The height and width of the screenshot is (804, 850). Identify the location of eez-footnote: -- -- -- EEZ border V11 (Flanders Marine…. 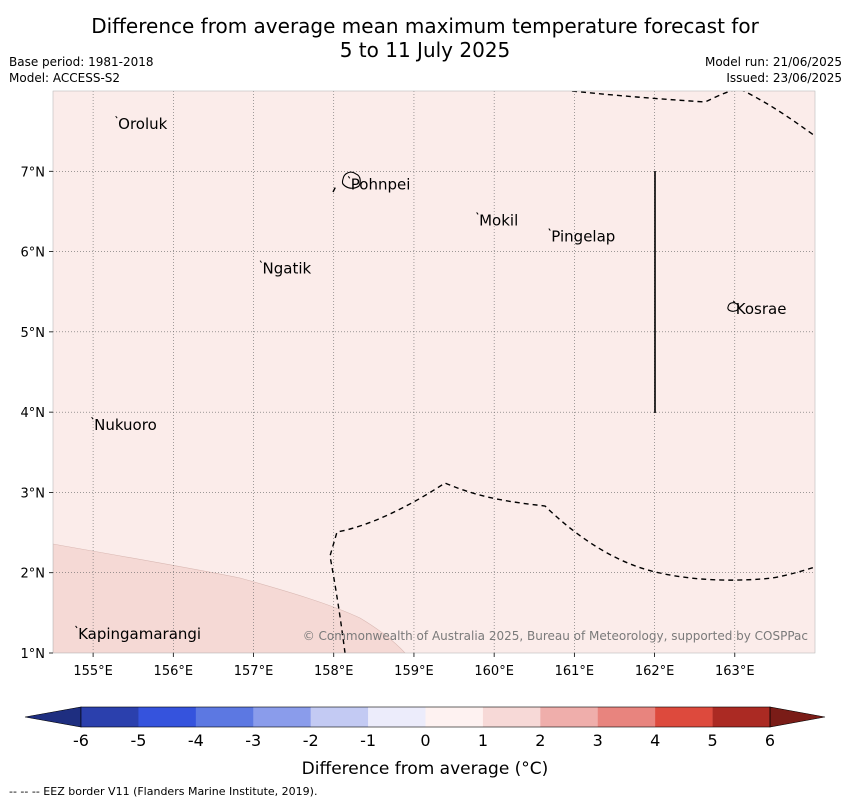
(163, 791).